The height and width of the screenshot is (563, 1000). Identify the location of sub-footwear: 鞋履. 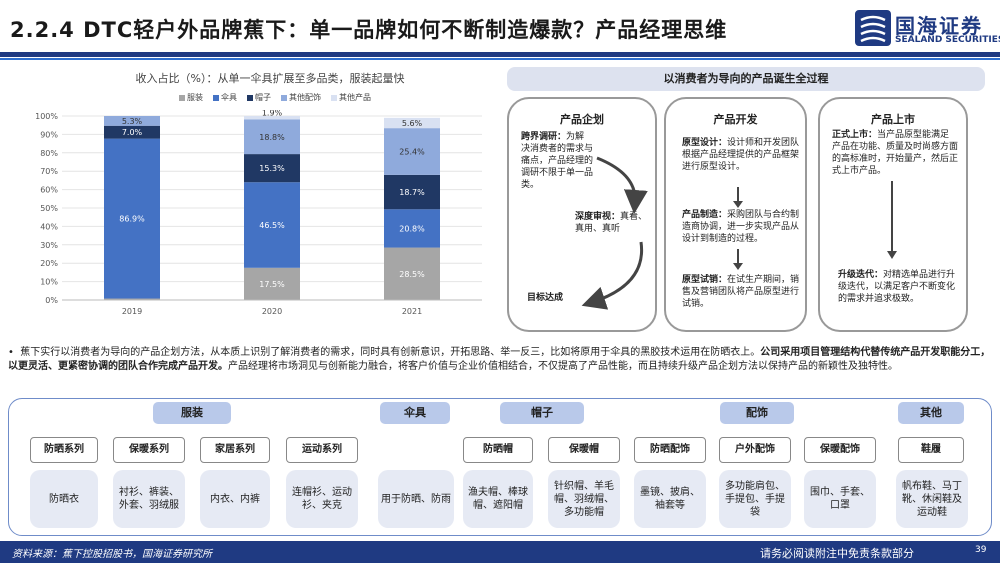
(931, 450).